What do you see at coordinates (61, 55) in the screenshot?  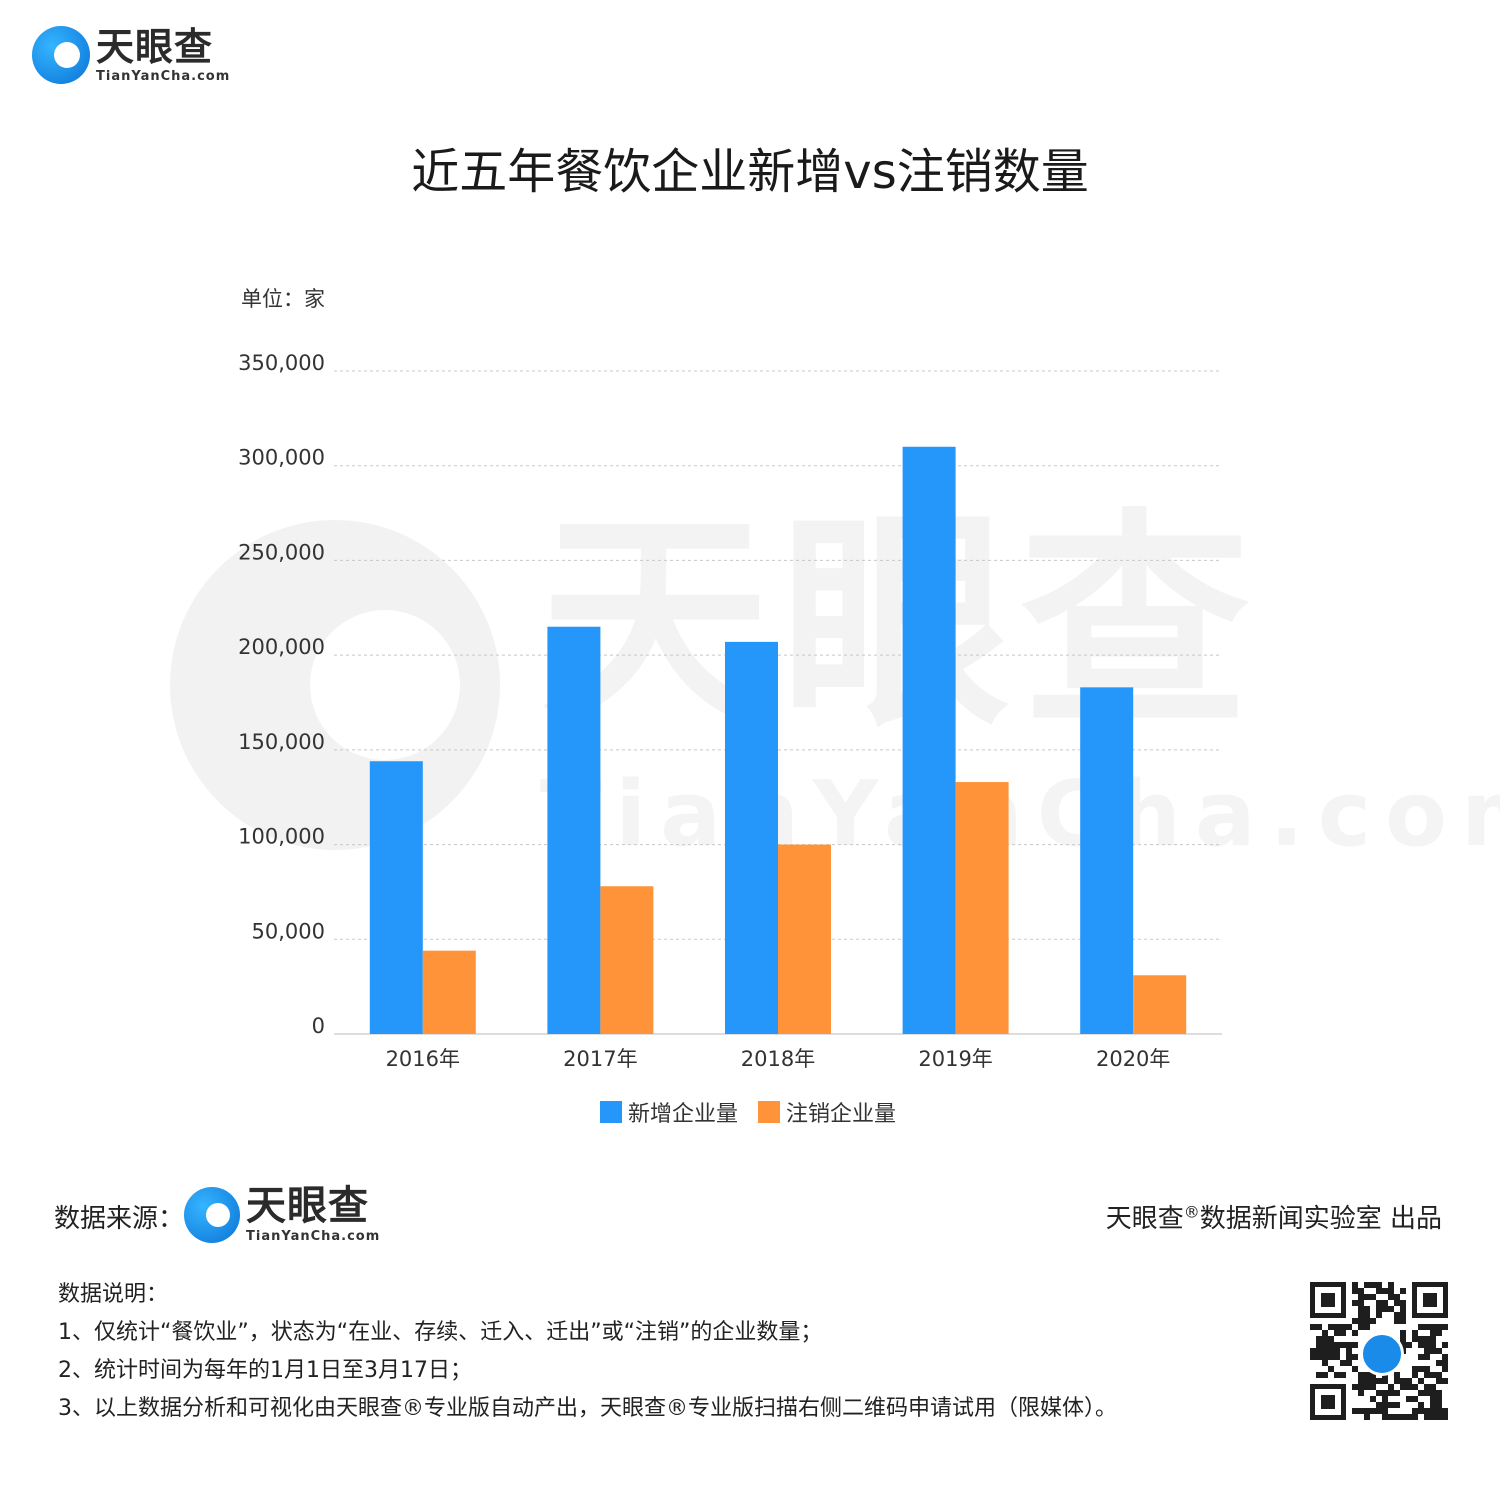 I see `logo-eye-icon` at bounding box center [61, 55].